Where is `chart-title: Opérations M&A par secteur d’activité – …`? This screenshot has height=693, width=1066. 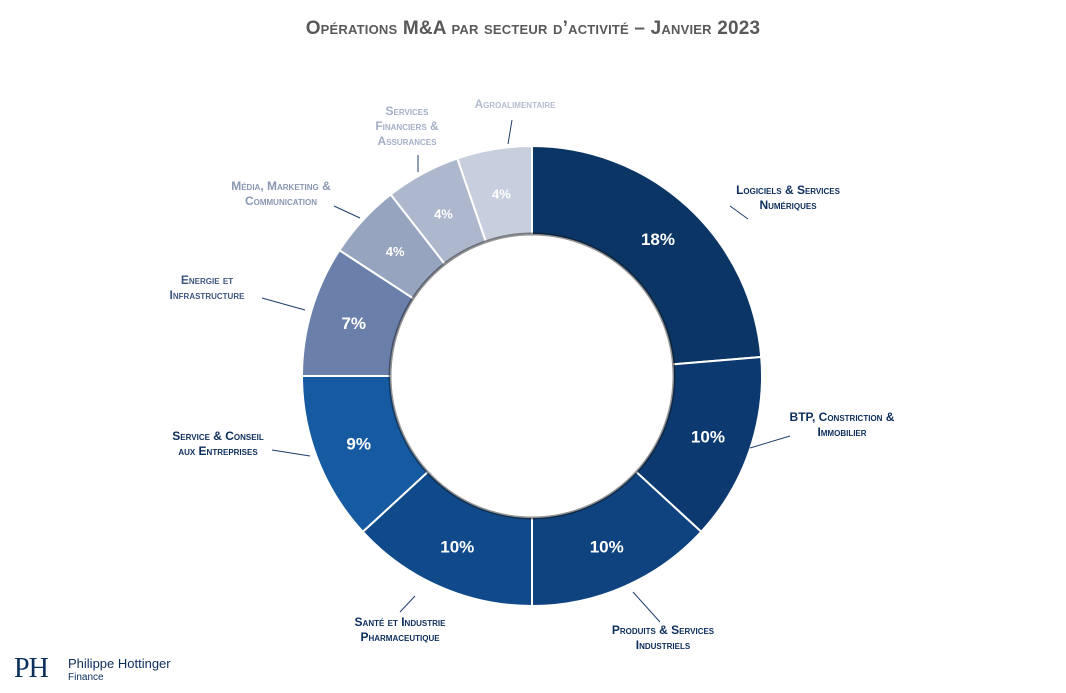 chart-title: Opérations M&A par secteur d’activité – … is located at coordinates (533, 28).